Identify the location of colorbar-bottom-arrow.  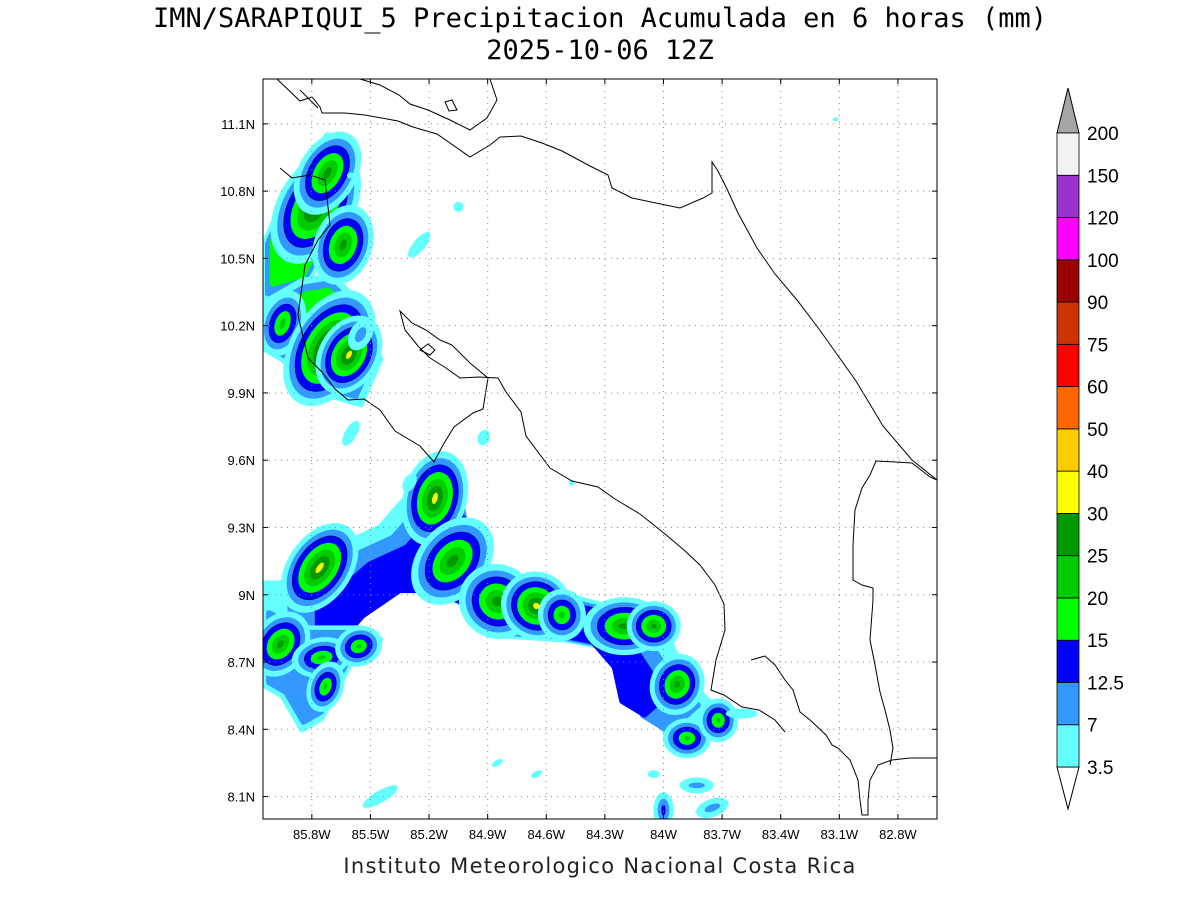
(1068, 788).